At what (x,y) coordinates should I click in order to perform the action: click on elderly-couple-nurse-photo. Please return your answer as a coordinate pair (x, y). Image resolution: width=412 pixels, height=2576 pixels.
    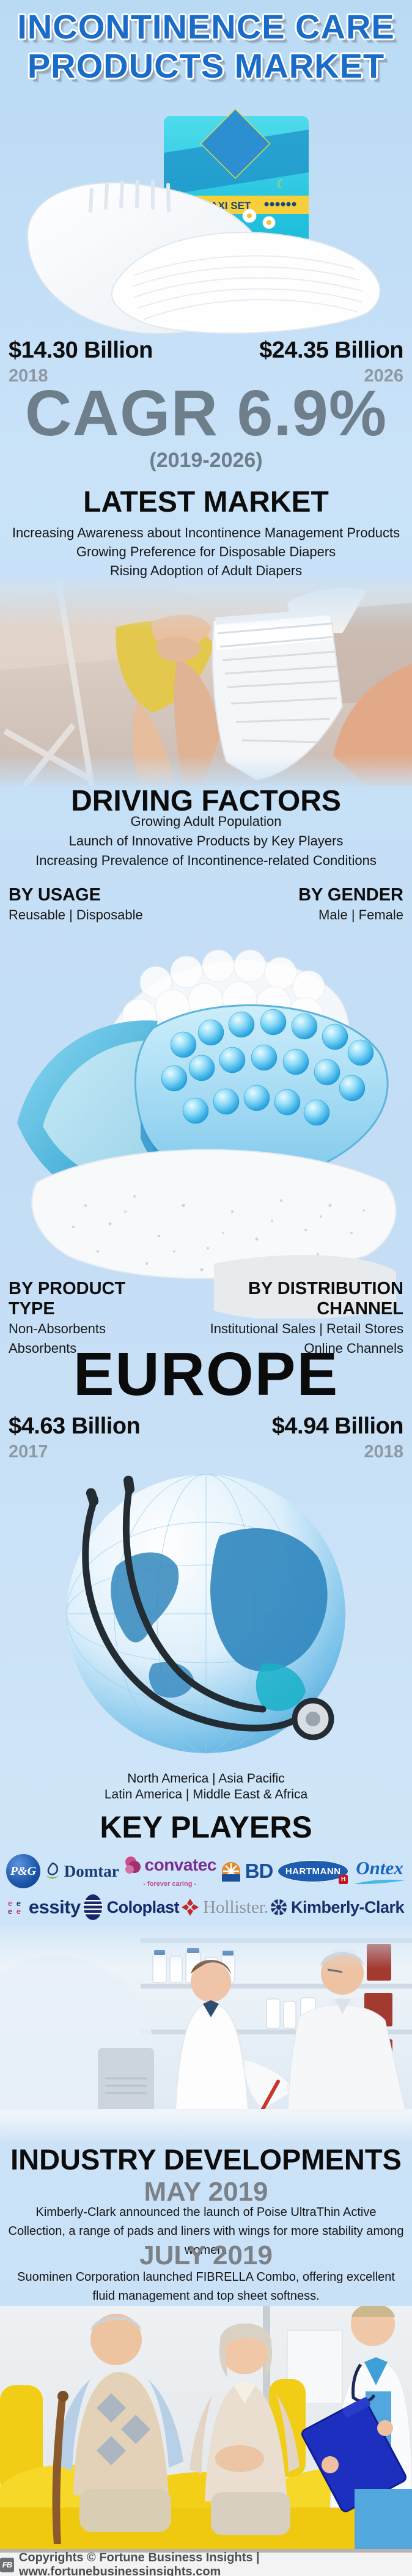
    Looking at the image, I should click on (206, 2429).